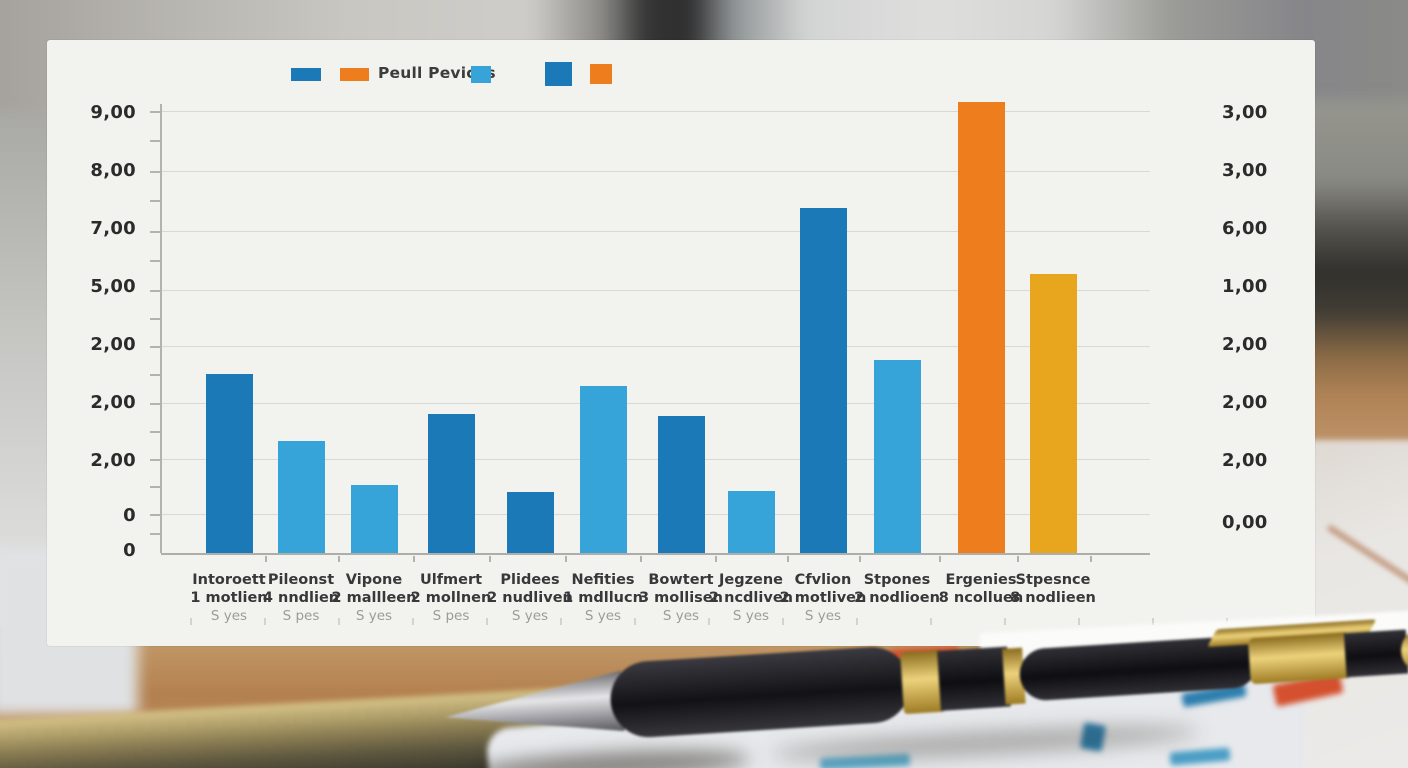 Image resolution: width=1408 pixels, height=768 pixels. What do you see at coordinates (681, 65) in the screenshot?
I see `chart-legend: Peull Pevices` at bounding box center [681, 65].